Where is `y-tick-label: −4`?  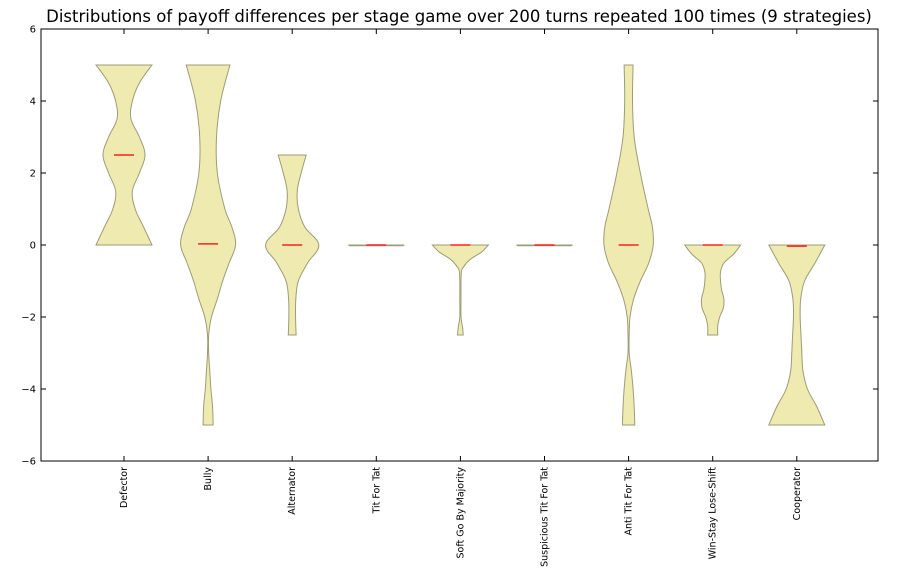 y-tick-label: −4 is located at coordinates (28, 390).